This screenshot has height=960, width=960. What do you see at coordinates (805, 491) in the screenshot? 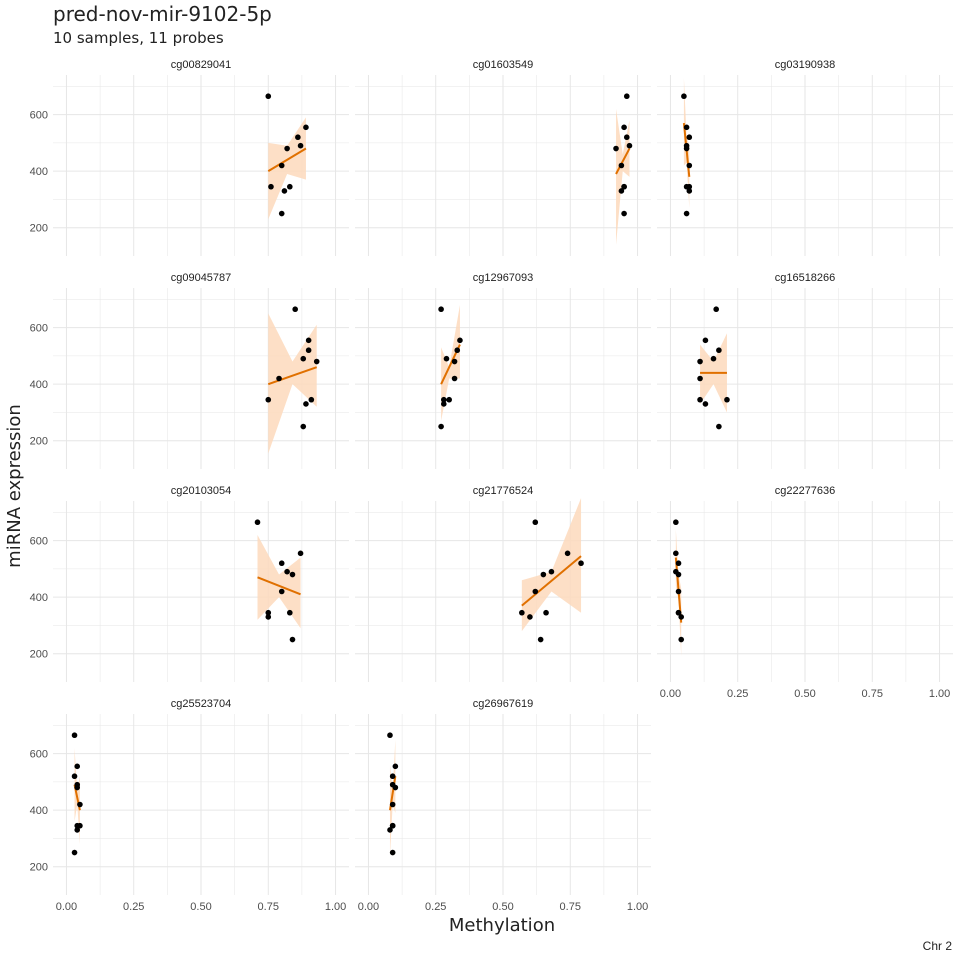
I see `facet-strip-label: cg22277636` at bounding box center [805, 491].